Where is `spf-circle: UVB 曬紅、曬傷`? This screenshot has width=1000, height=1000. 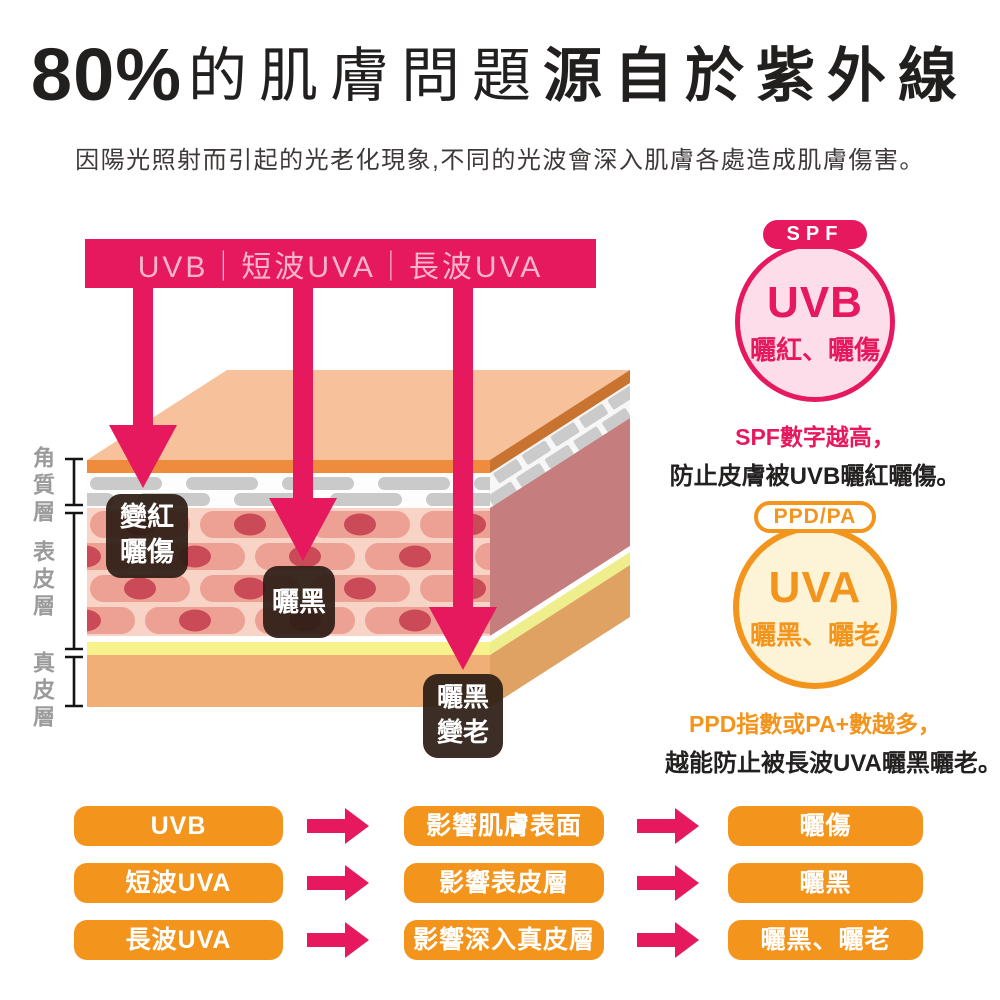
spf-circle: UVB 曬紅、曬傷 is located at coordinates (815, 322).